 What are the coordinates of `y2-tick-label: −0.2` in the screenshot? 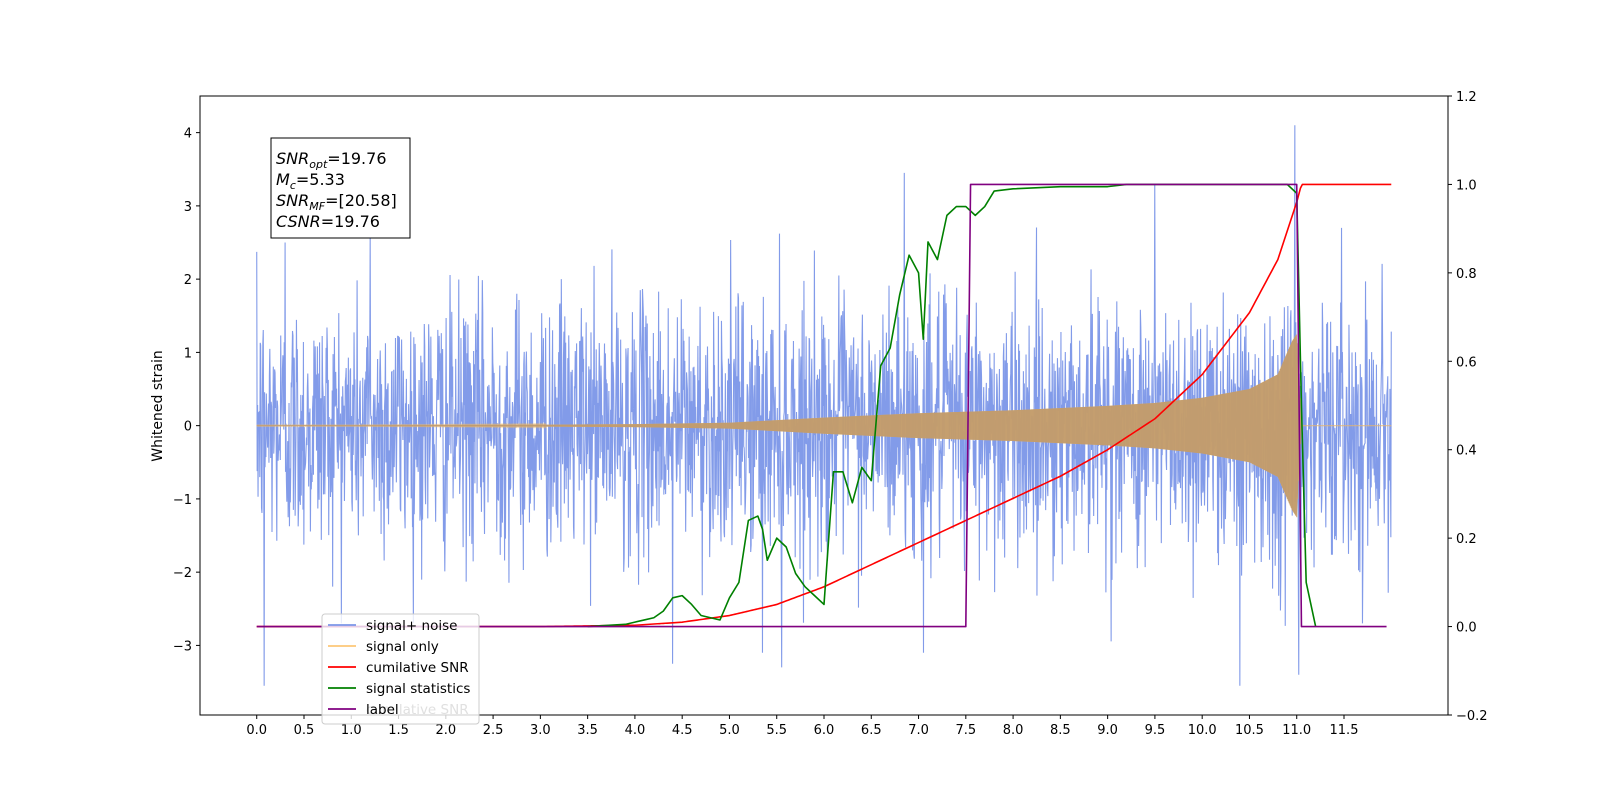 It's located at (1472, 716).